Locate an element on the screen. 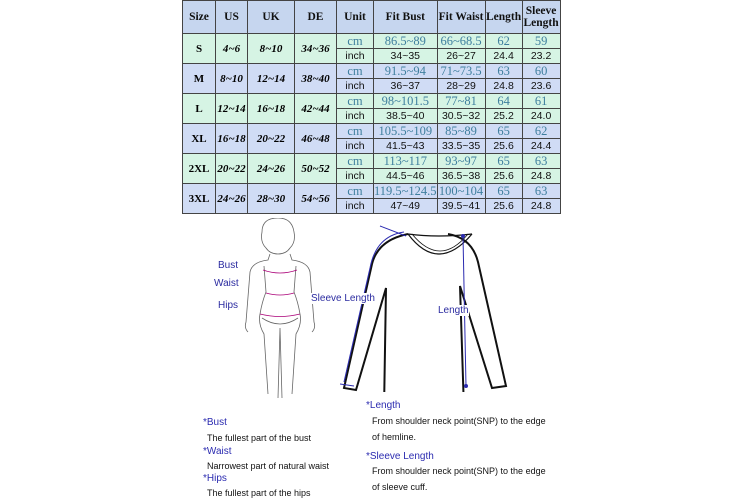 The height and width of the screenshot is (498, 747). cm-value-cell: 77~81 is located at coordinates (461, 101).